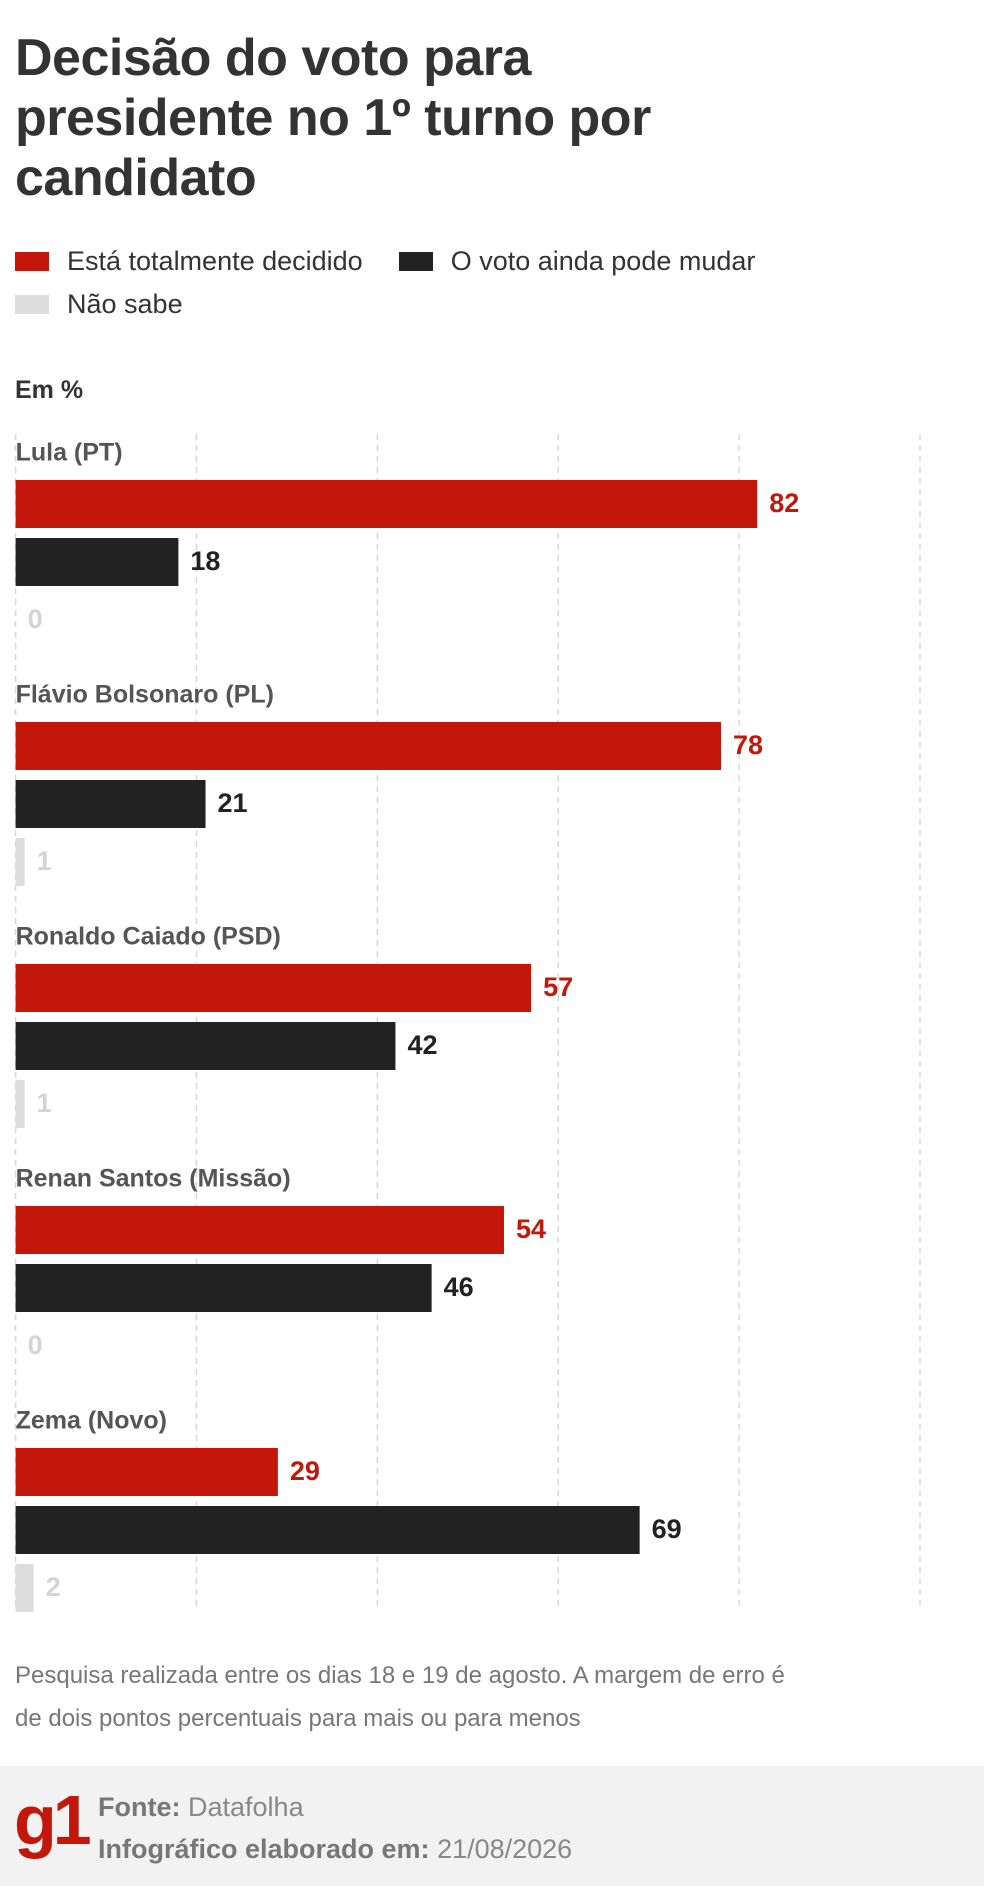 The height and width of the screenshot is (1886, 984). What do you see at coordinates (53, 1820) in the screenshot?
I see `logo: g1` at bounding box center [53, 1820].